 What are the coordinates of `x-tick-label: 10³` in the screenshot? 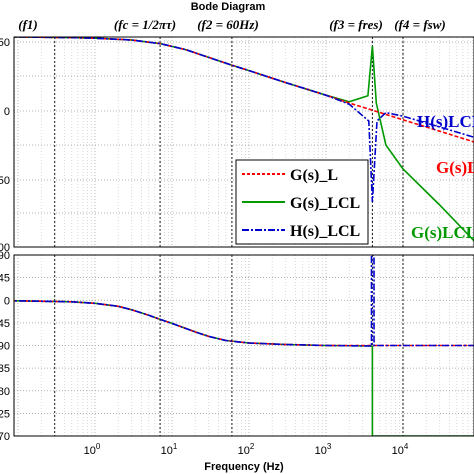 It's located at (323, 449).